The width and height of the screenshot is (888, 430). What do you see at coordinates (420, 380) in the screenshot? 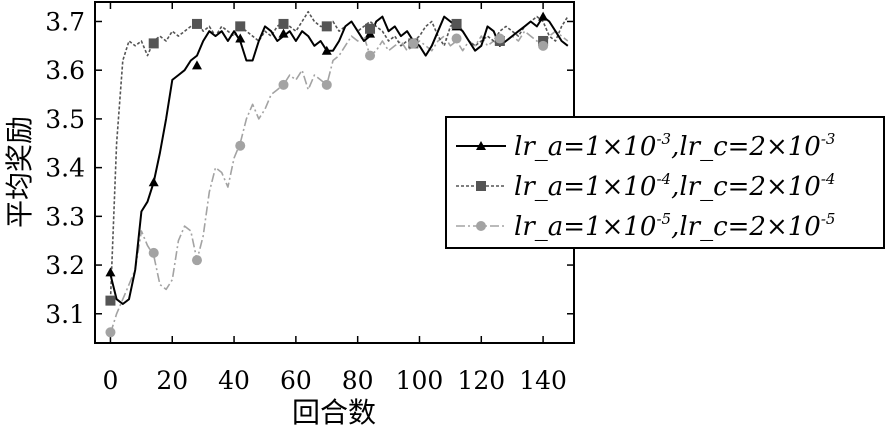
I see `x-tick-label: 100` at bounding box center [420, 380].